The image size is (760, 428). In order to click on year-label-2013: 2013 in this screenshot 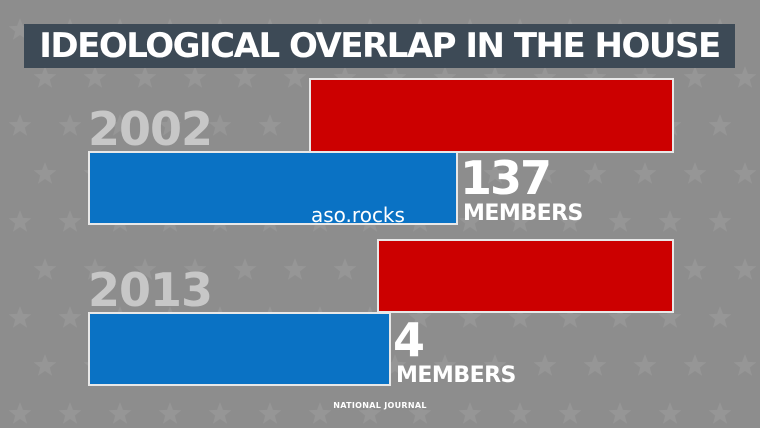, I will do `click(150, 290)`.